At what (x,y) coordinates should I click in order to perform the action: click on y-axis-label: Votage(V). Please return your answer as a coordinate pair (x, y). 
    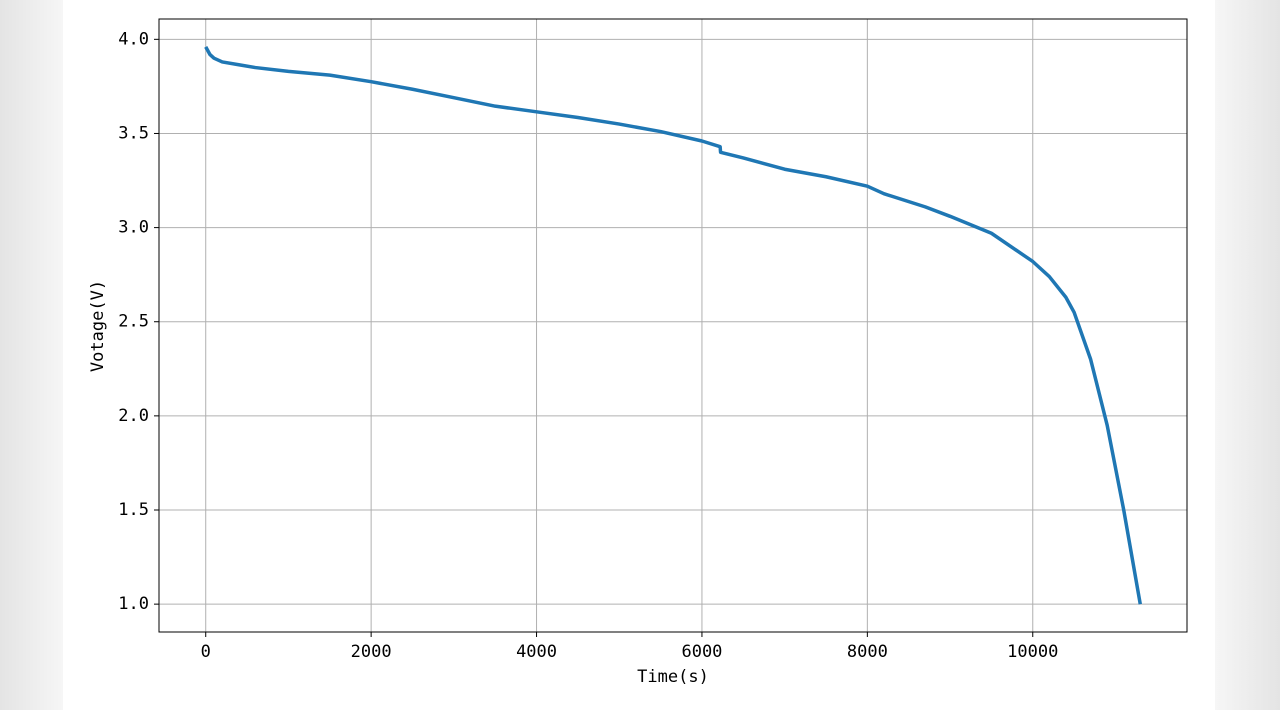
    Looking at the image, I should click on (98, 326).